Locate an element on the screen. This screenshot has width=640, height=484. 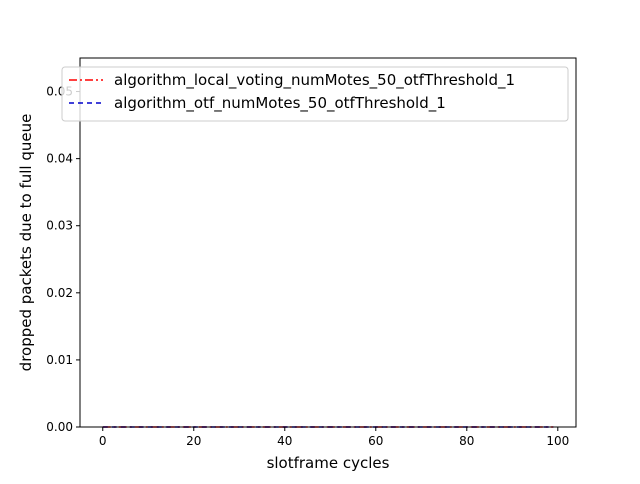
y-tick-label: 0.00 is located at coordinates (59, 427).